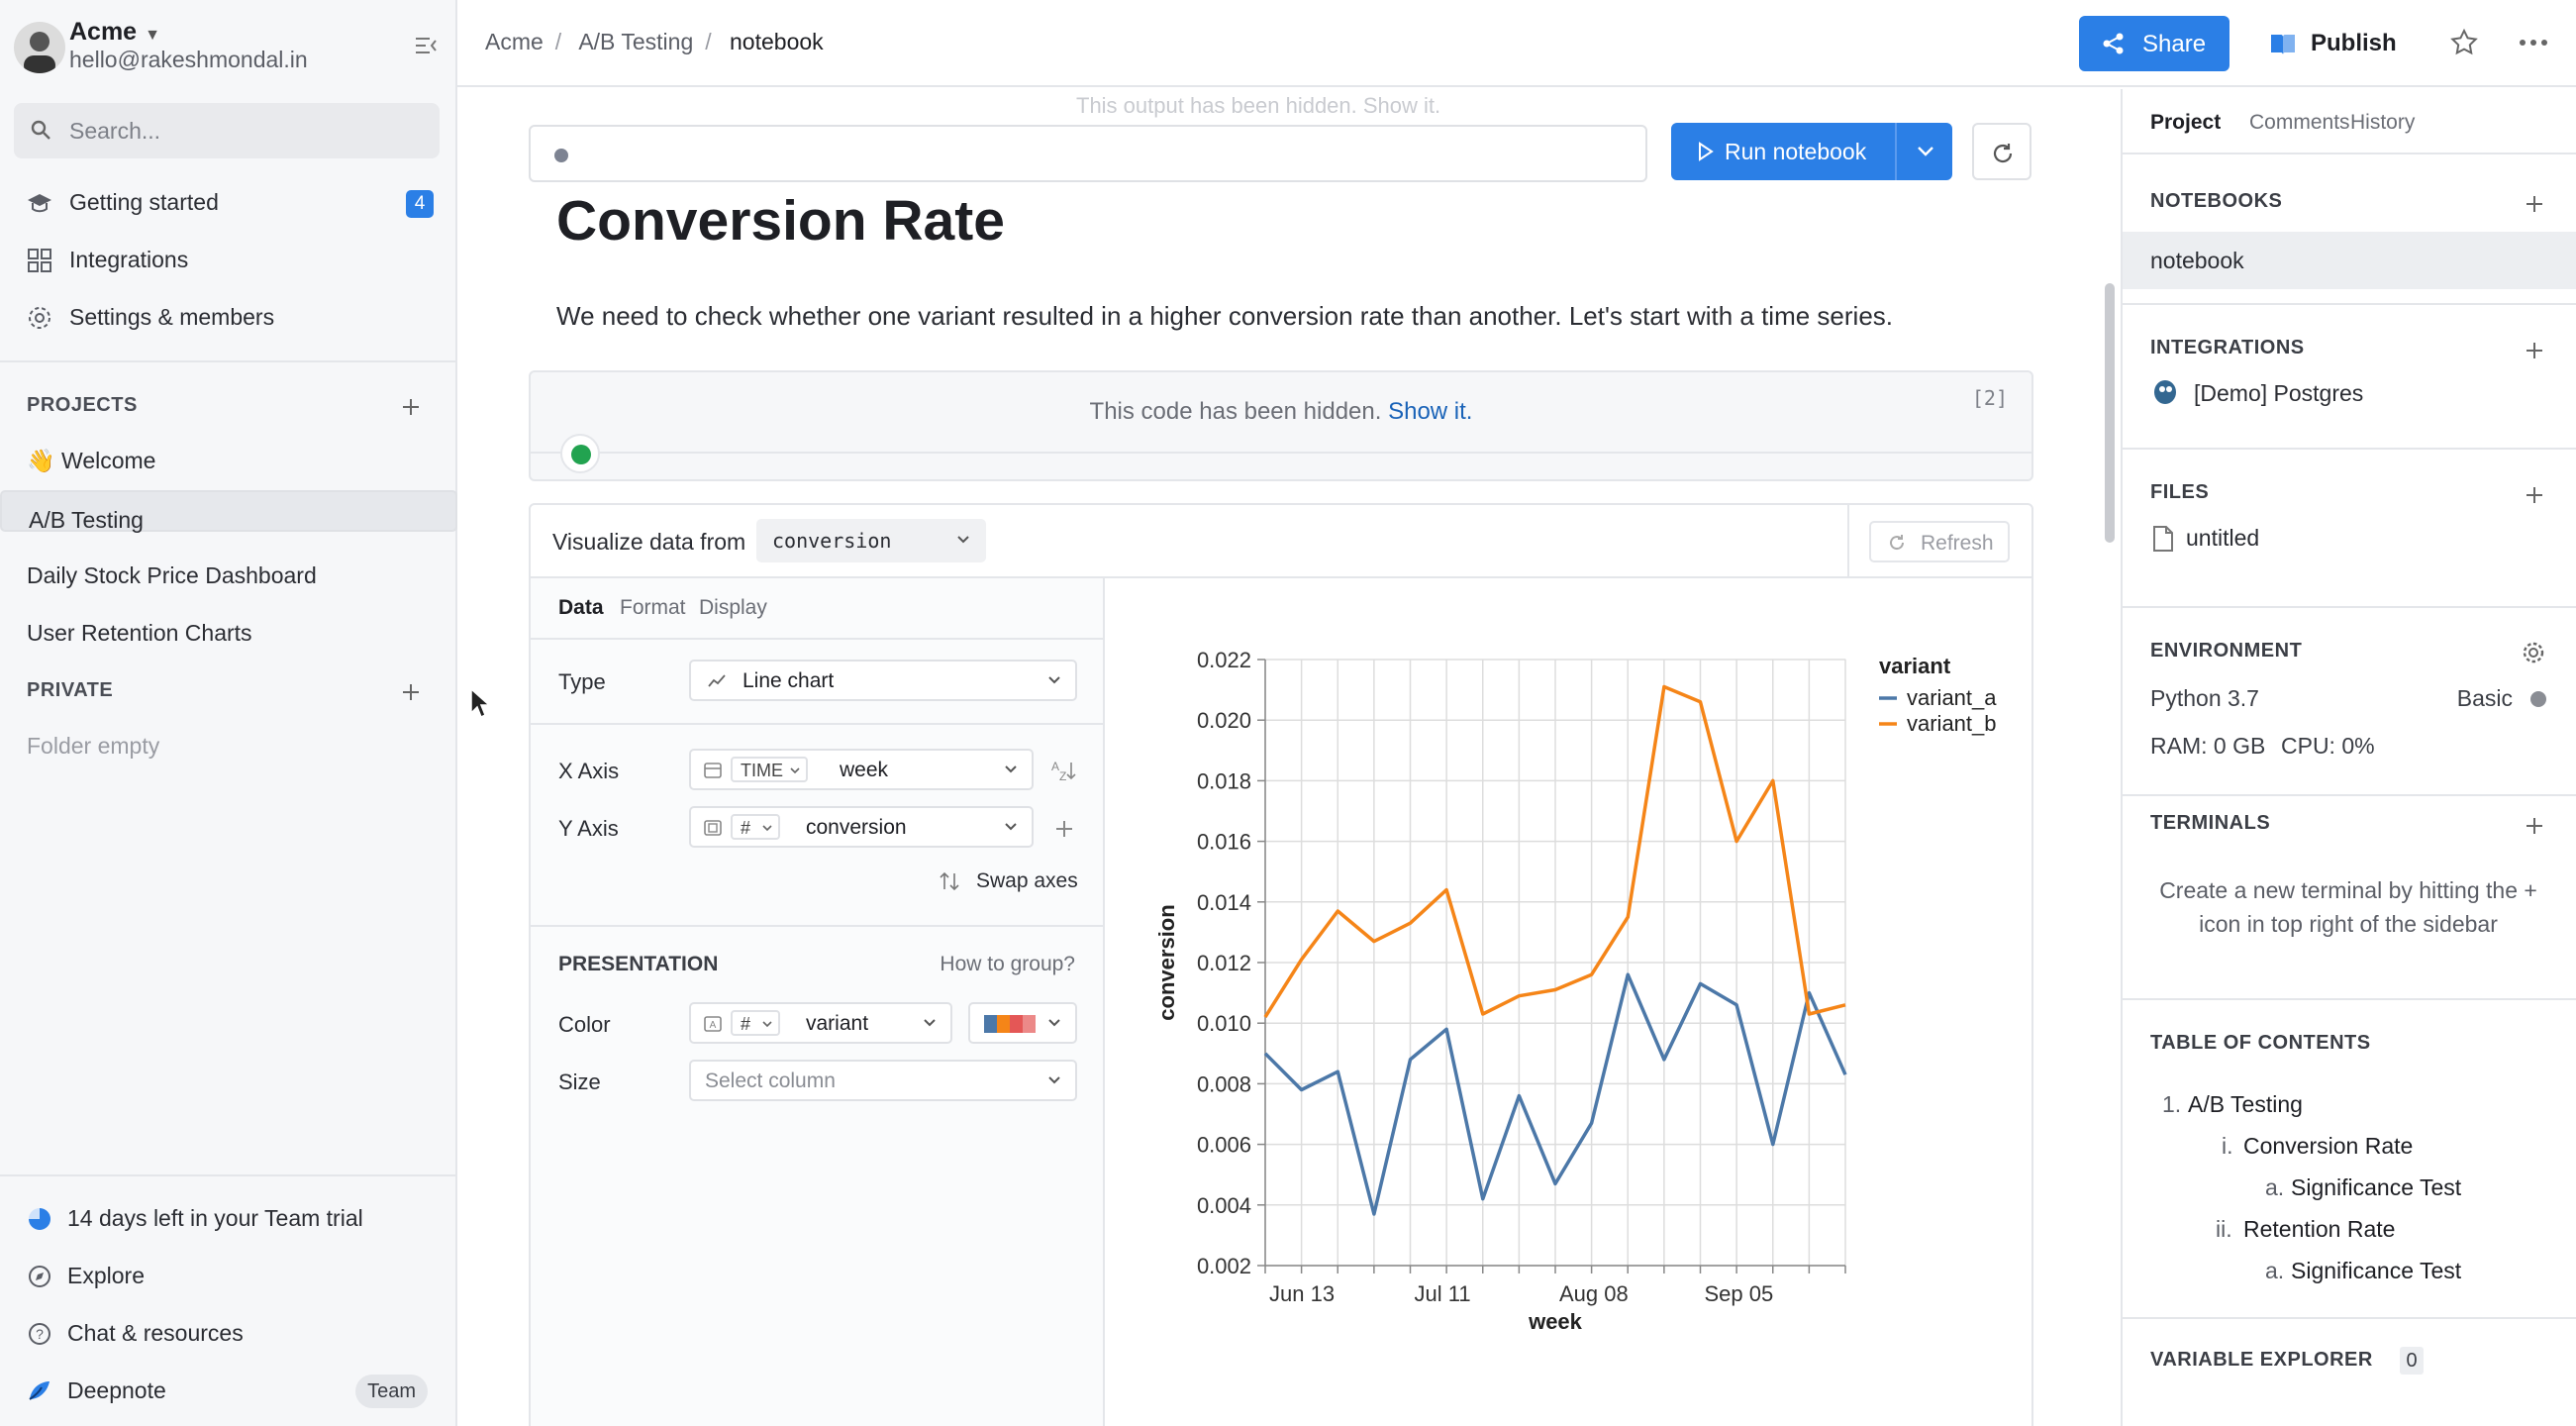 The image size is (2576, 1426). What do you see at coordinates (1064, 770) in the screenshot?
I see `sort-az-icon: AZ` at bounding box center [1064, 770].